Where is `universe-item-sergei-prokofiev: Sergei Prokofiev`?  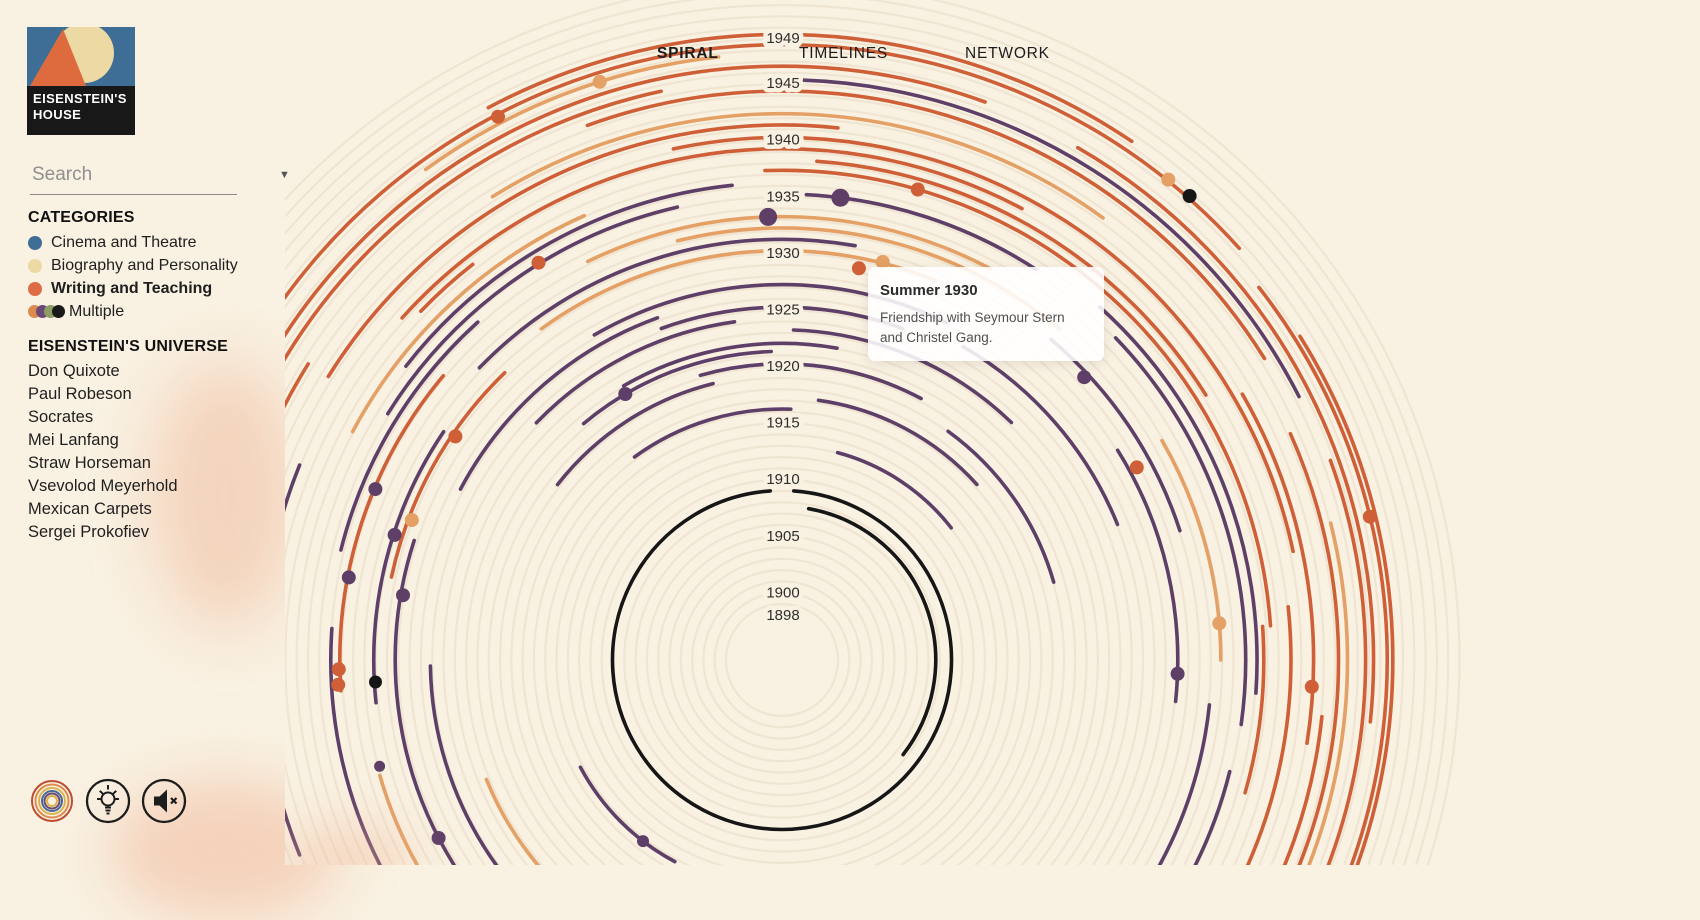 universe-item-sergei-prokofiev: Sergei Prokofiev is located at coordinates (89, 532).